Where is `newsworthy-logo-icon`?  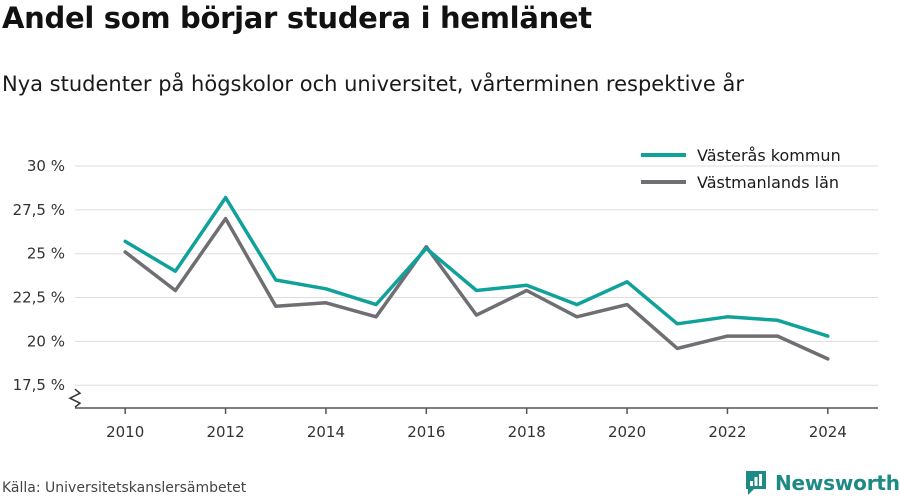
newsworthy-logo-icon is located at coordinates (756, 483).